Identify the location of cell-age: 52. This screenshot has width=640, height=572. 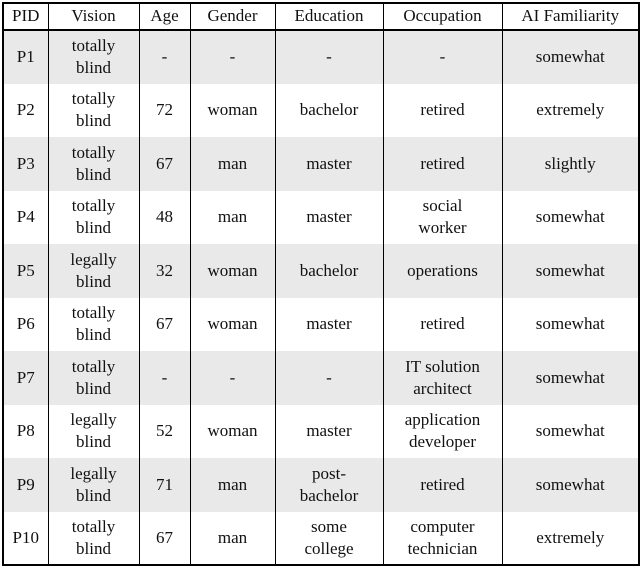
(164, 431).